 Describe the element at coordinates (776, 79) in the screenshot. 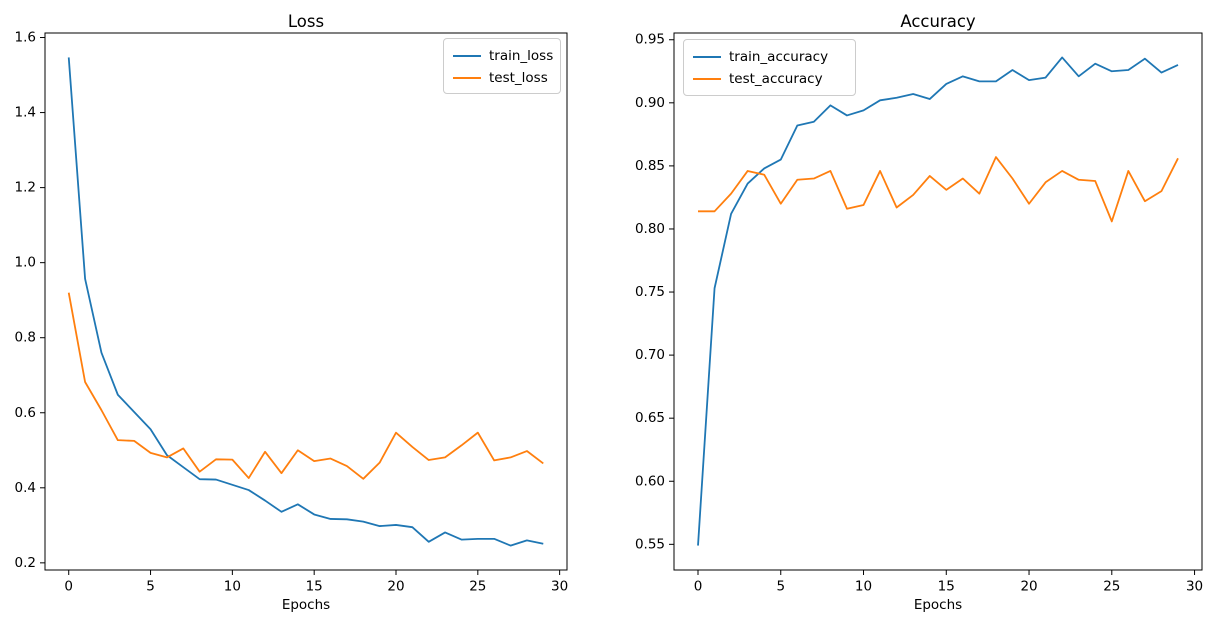

I see `test-accuracy-legend-label: test_accuracy` at that location.